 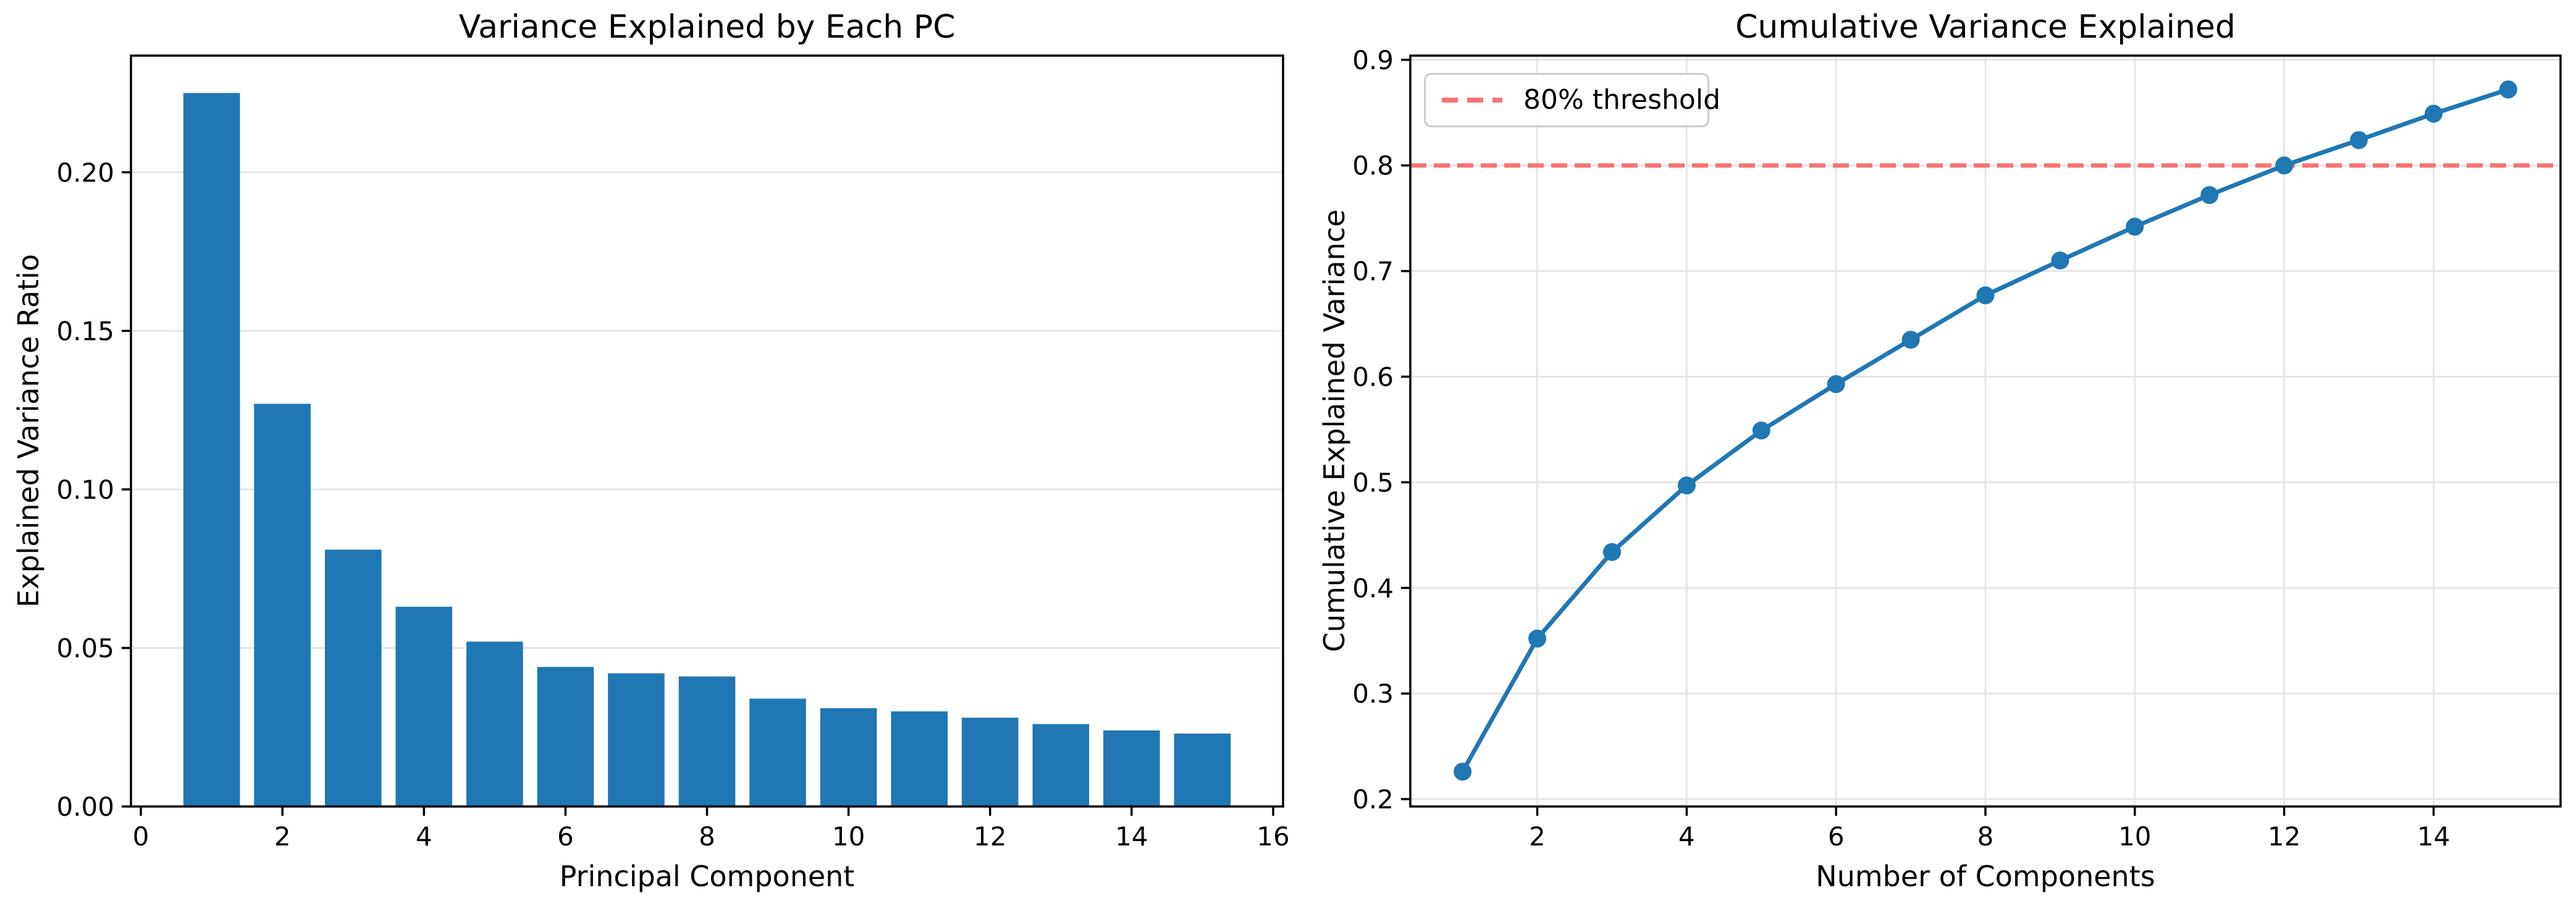 I want to click on y-tick-label: 0.4, so click(x=1373, y=588).